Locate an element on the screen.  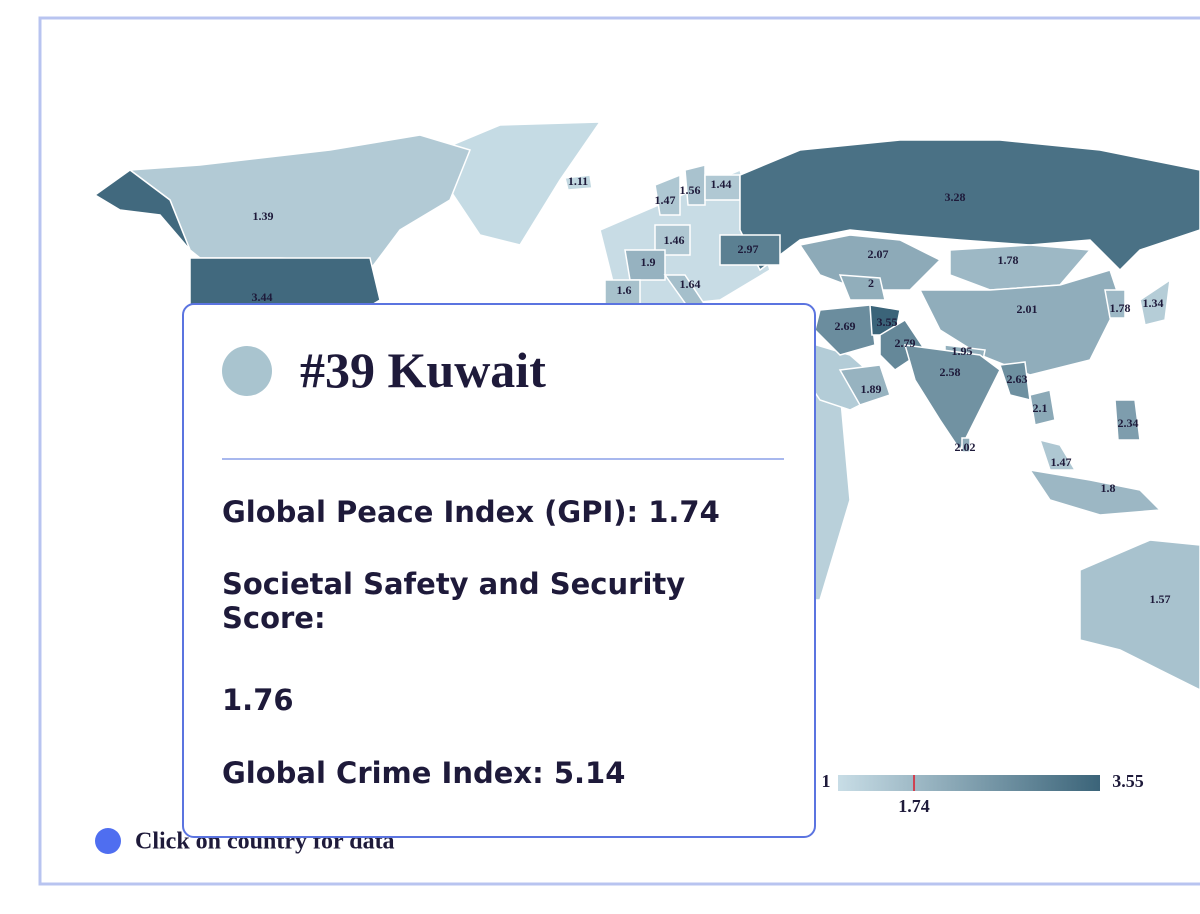
legend-max: 3.55 is located at coordinates (1128, 781).